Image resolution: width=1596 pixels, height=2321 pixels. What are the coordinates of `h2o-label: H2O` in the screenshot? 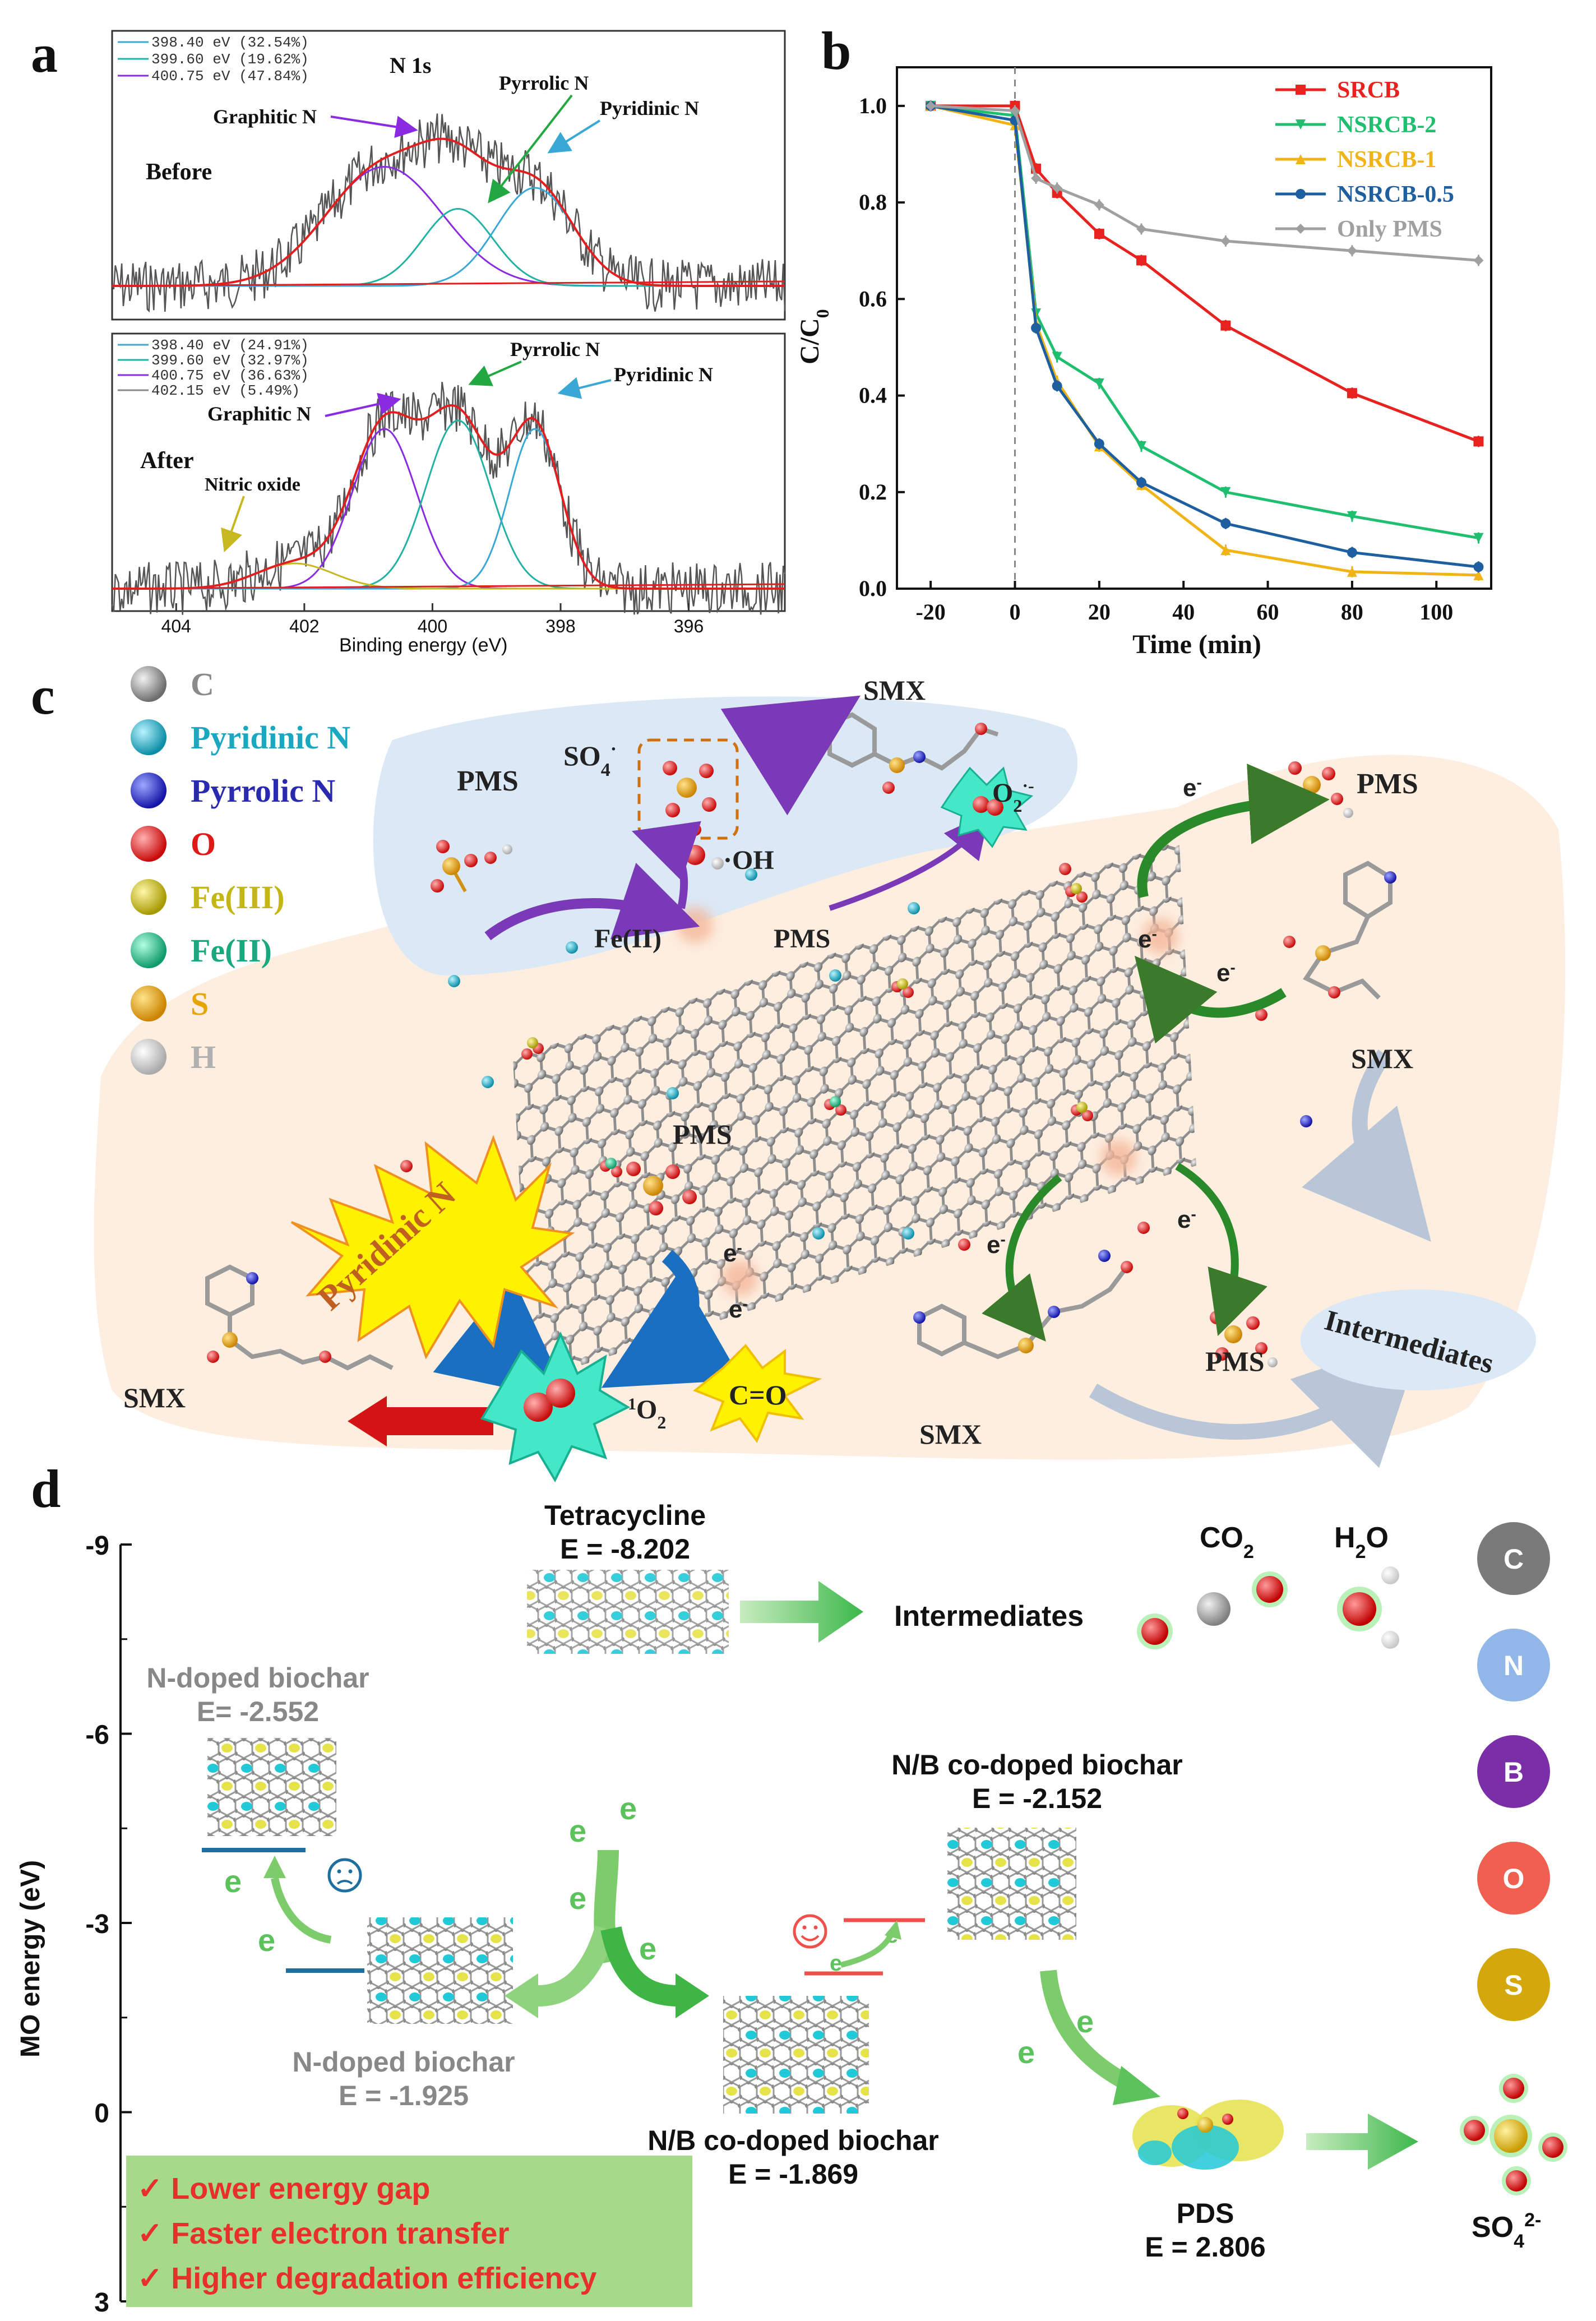 It's located at (1361, 1542).